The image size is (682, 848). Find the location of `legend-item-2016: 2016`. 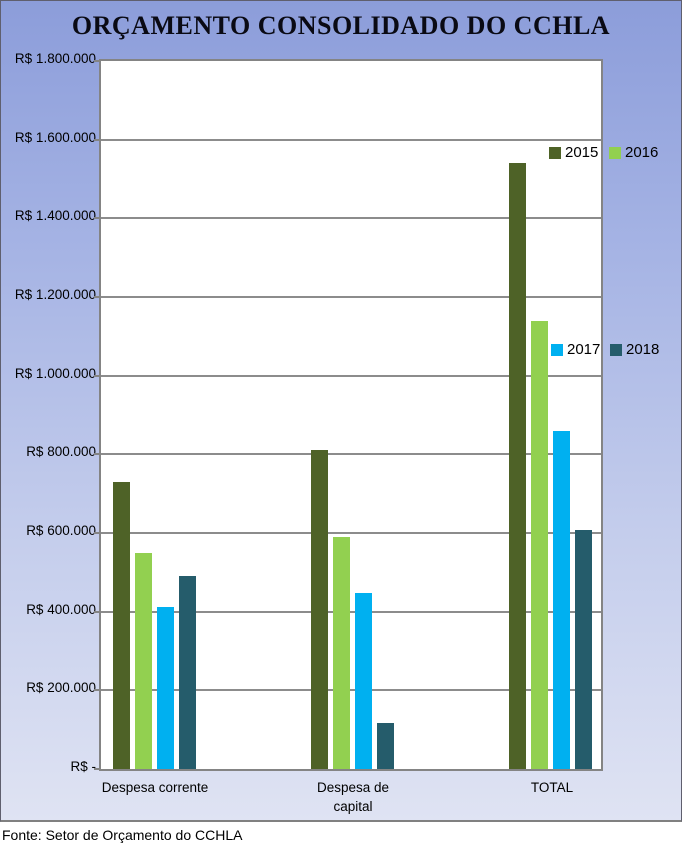

legend-item-2016: 2016 is located at coordinates (633, 152).